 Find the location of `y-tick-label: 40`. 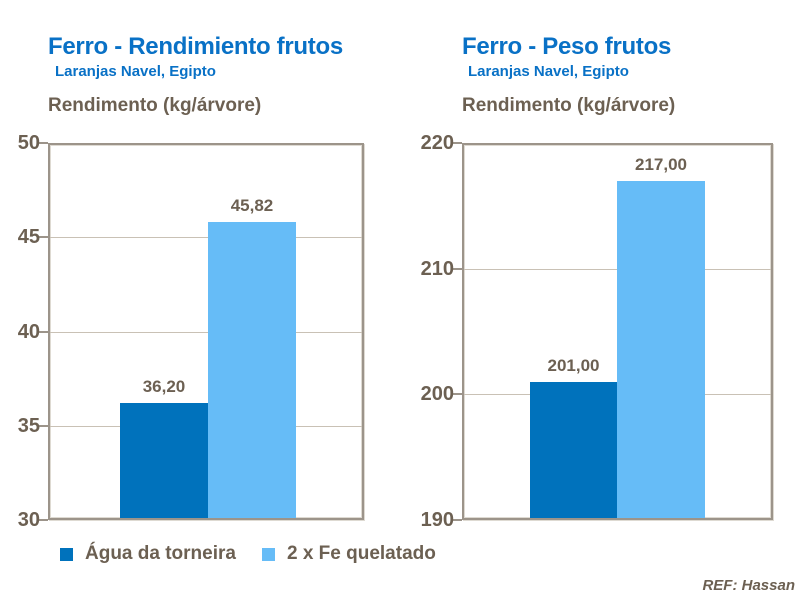

y-tick-label: 40 is located at coordinates (28, 332).